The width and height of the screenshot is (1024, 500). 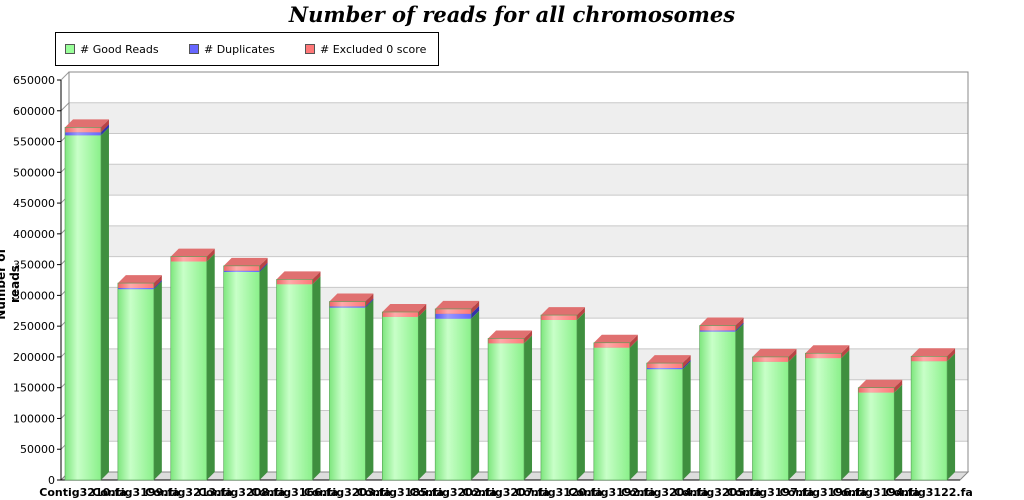 What do you see at coordinates (558, 492) in the screenshot?
I see `x-tick-label: Contig3120.fa` at bounding box center [558, 492].